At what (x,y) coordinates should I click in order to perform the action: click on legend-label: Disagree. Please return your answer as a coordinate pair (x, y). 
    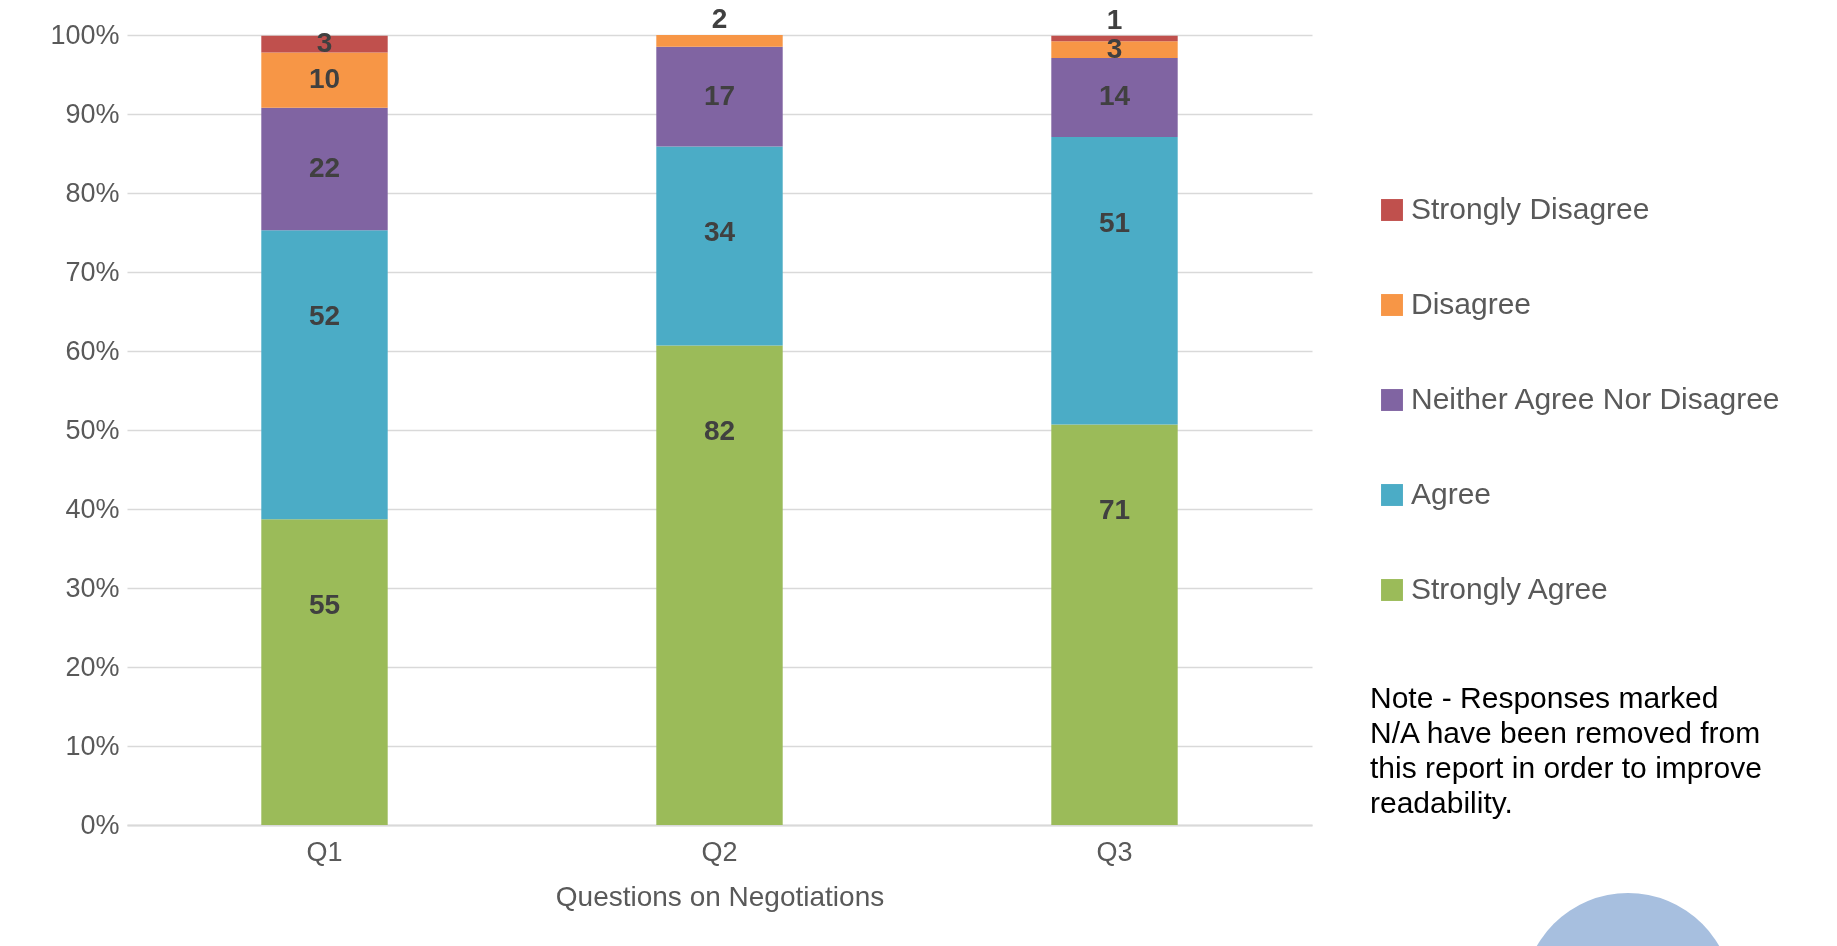
    Looking at the image, I should click on (1471, 303).